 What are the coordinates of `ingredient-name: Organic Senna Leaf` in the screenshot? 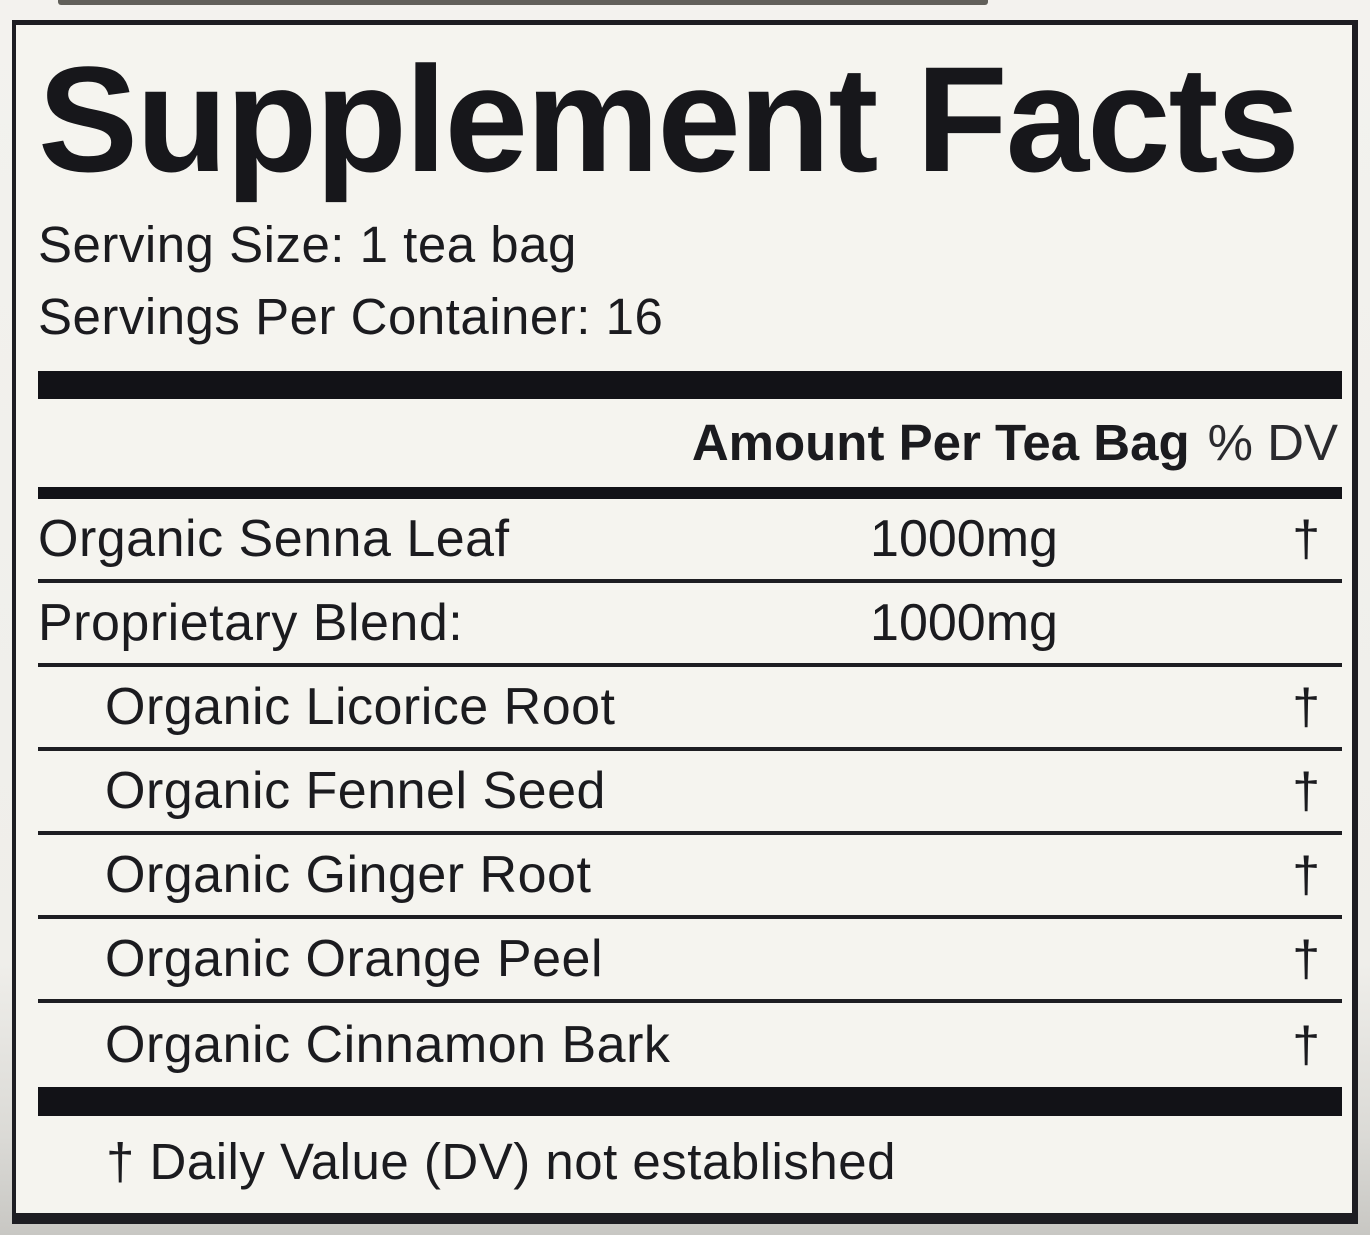 It's located at (274, 538).